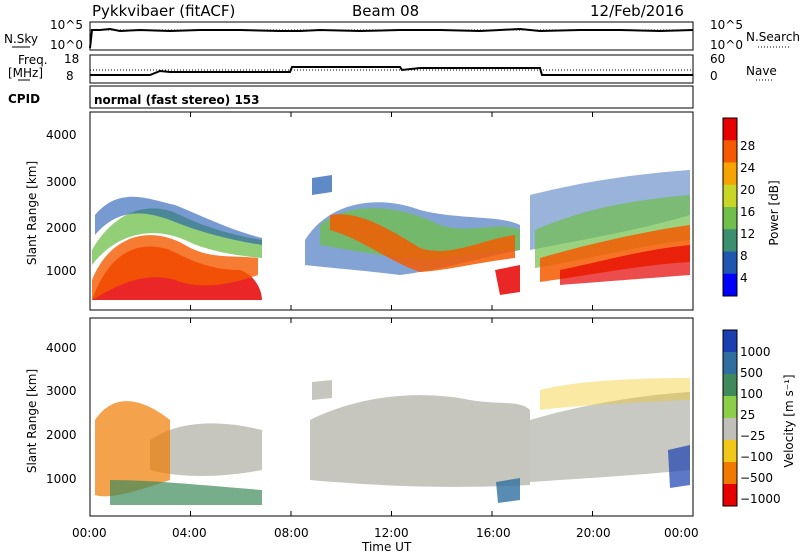  I want to click on nsearch-tick-bottom: 10^0, so click(726, 45).